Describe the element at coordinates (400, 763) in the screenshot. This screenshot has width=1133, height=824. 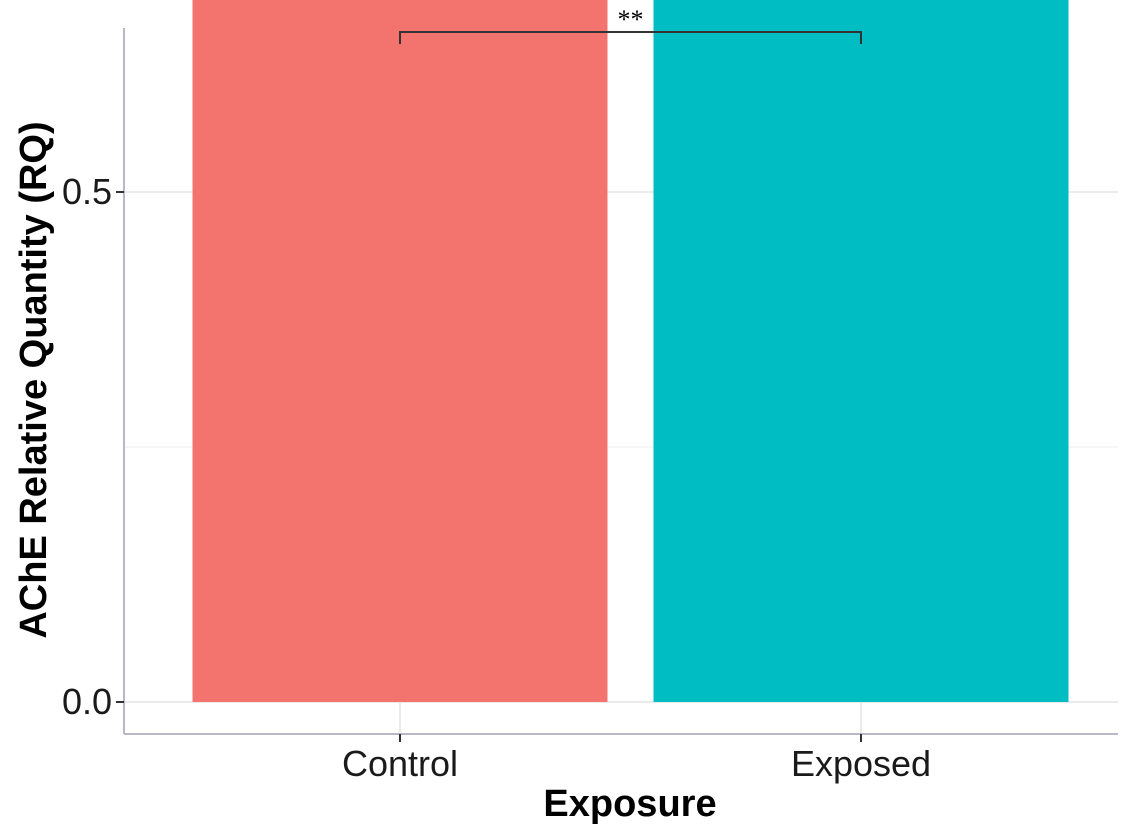
I see `x-tick-label: Control` at that location.